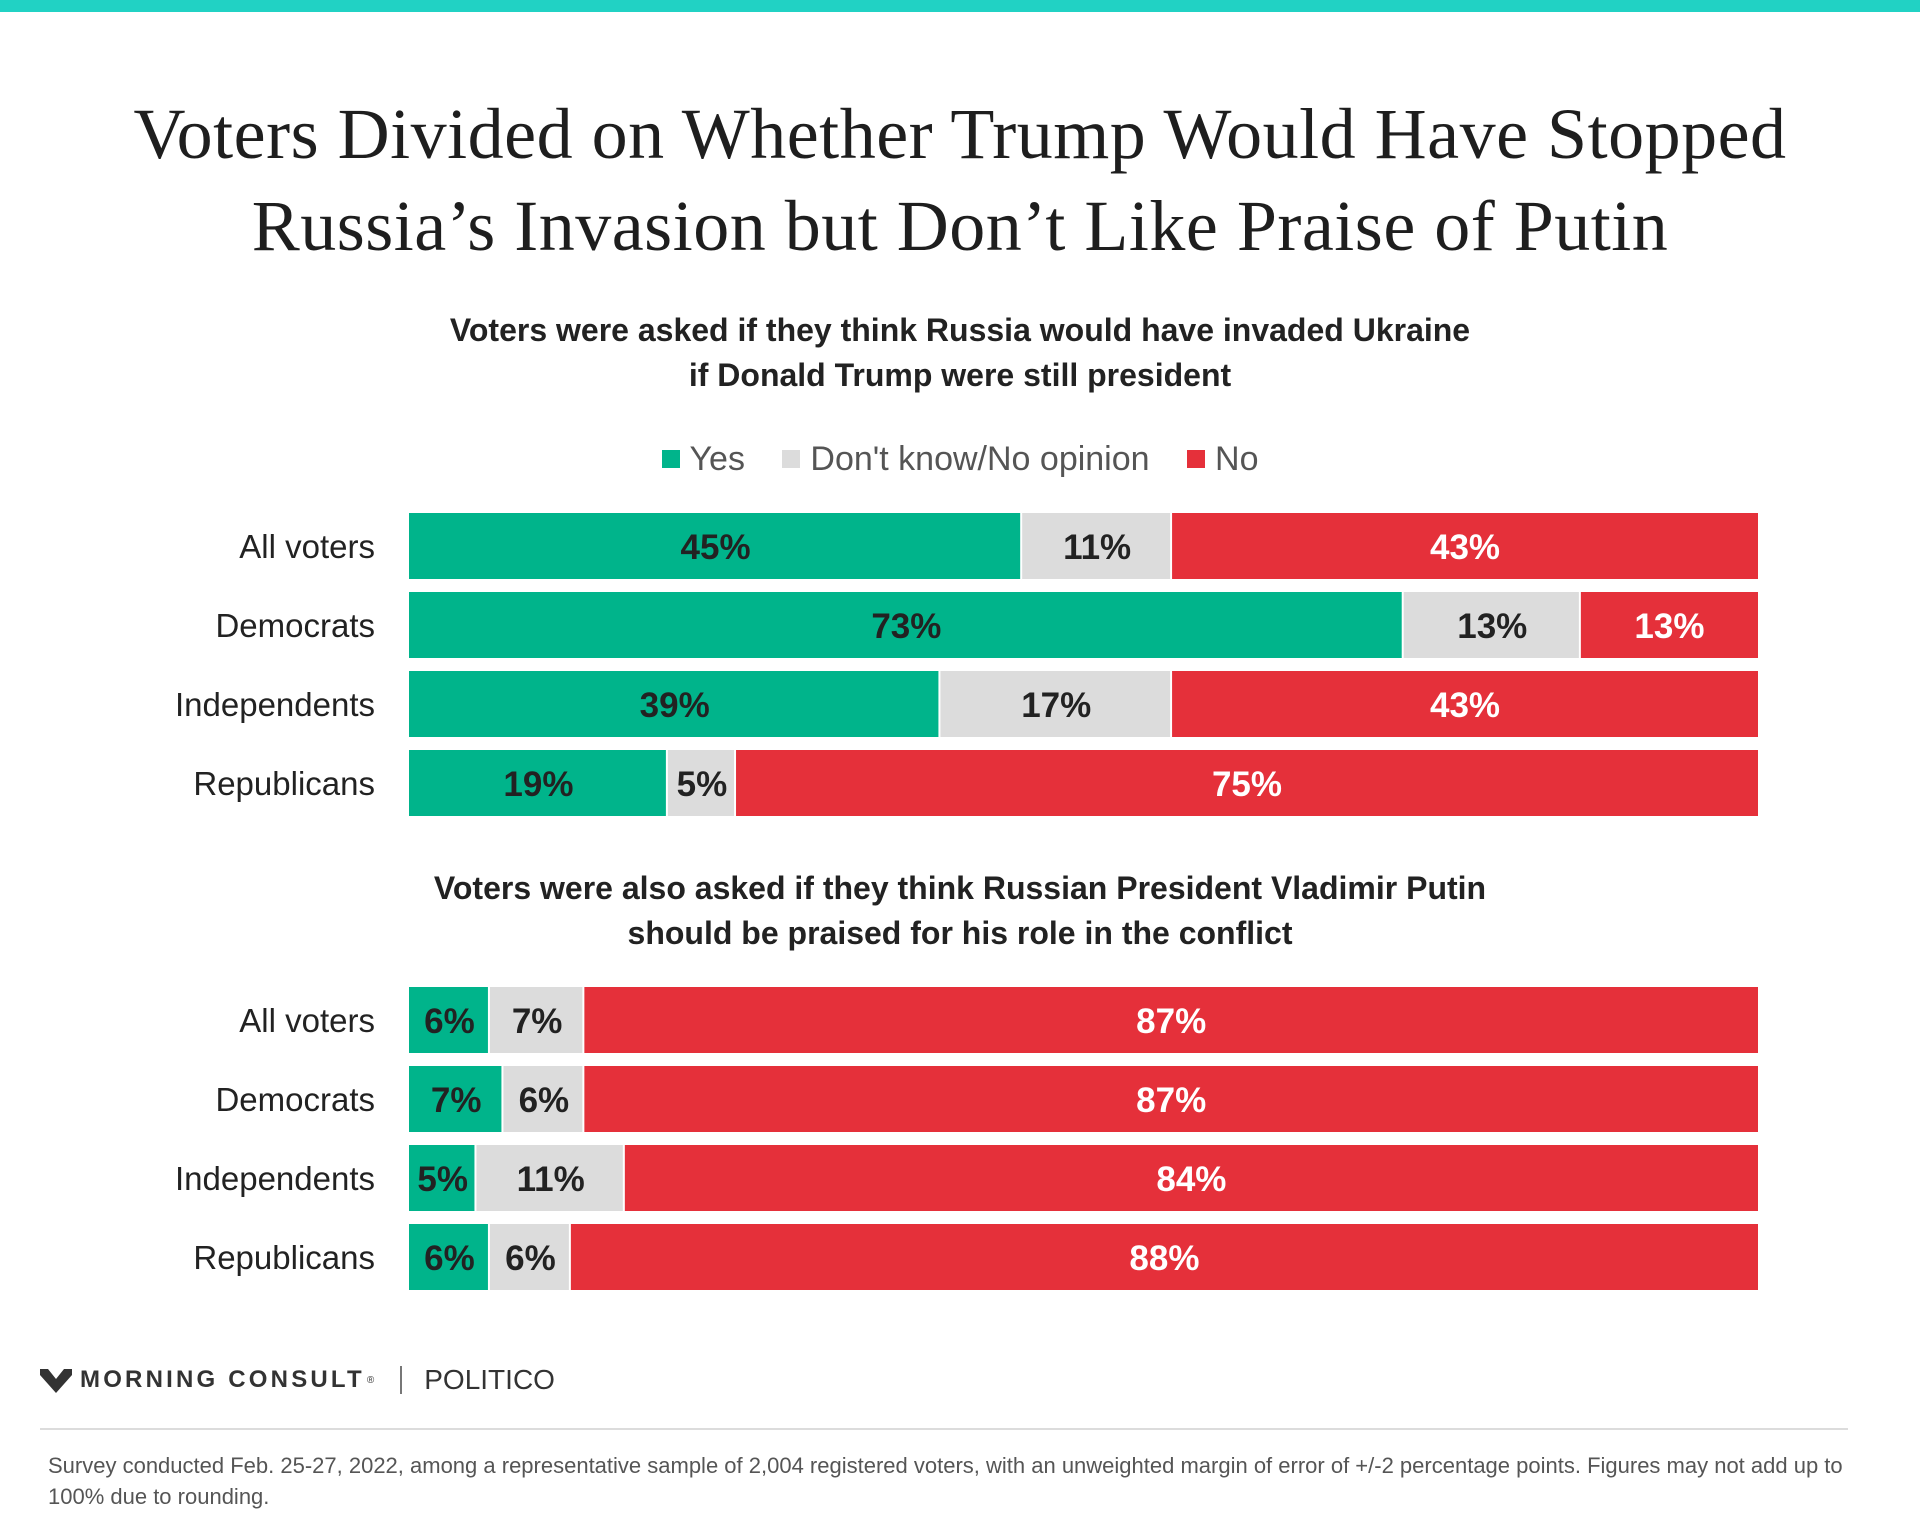 This screenshot has width=1920, height=1536. I want to click on chart-1-category-label-democrats: Democrats, so click(295, 625).